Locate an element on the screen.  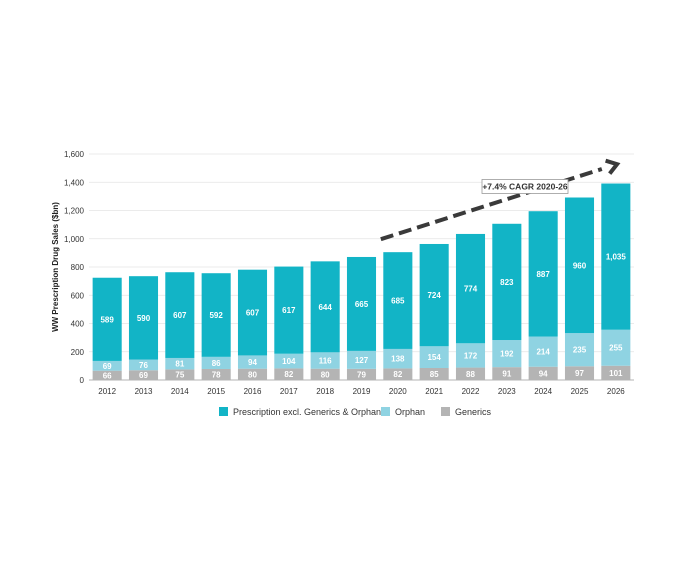
generics-value-label: 88 is located at coordinates (470, 374).